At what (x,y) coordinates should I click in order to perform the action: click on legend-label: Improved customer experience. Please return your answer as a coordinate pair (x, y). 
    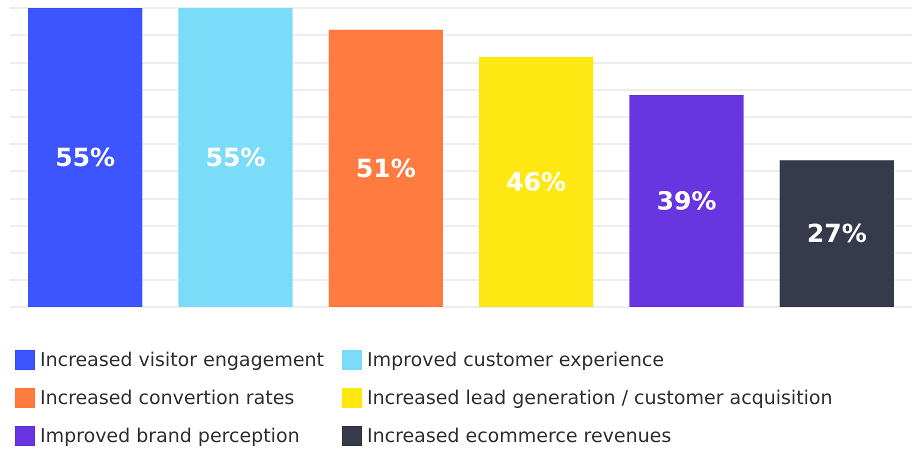
    Looking at the image, I should click on (515, 360).